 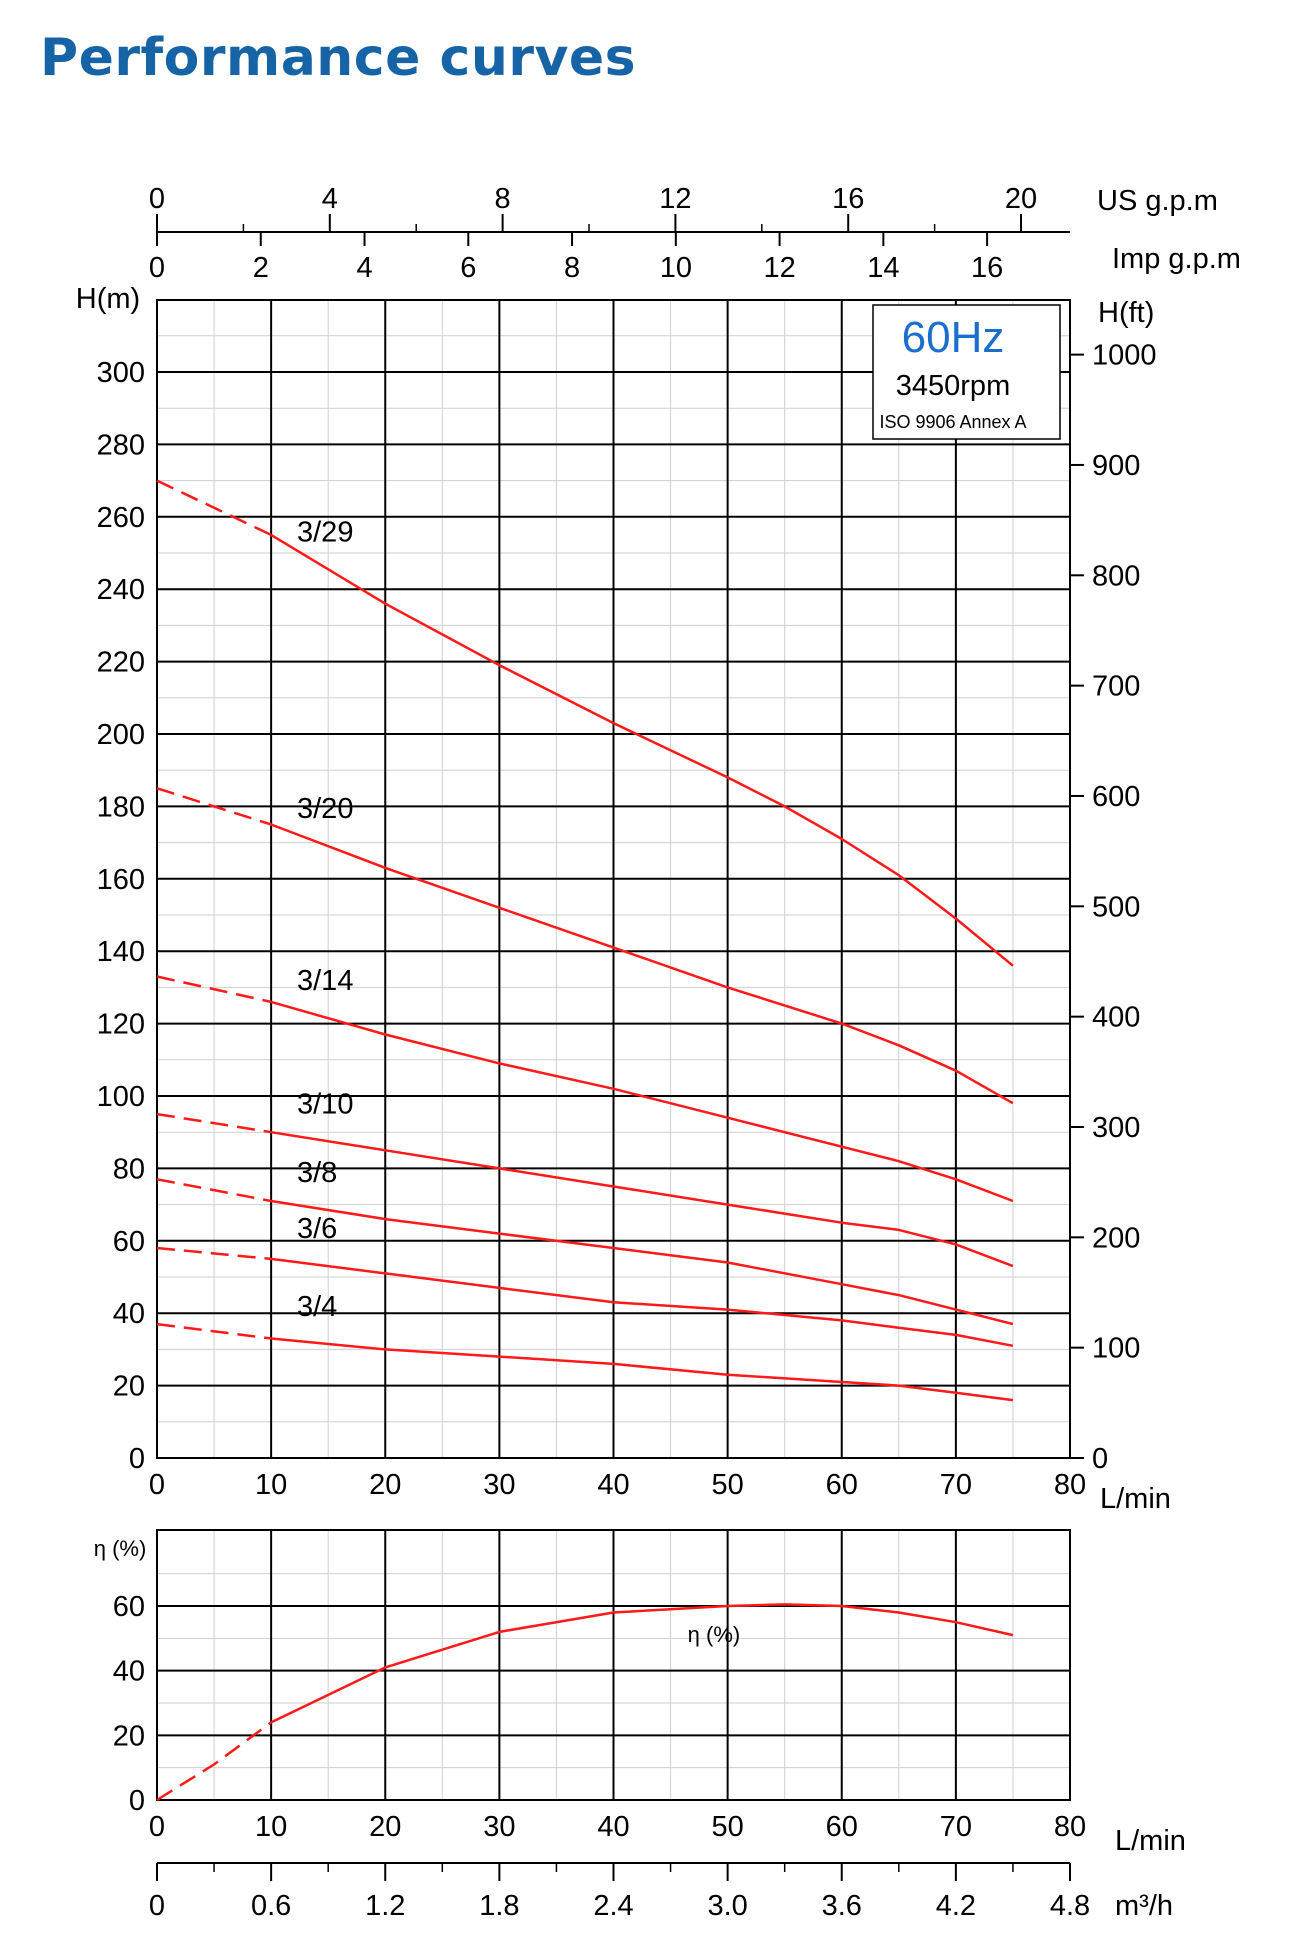 What do you see at coordinates (642, 750) in the screenshot?
I see `curve-3/29` at bounding box center [642, 750].